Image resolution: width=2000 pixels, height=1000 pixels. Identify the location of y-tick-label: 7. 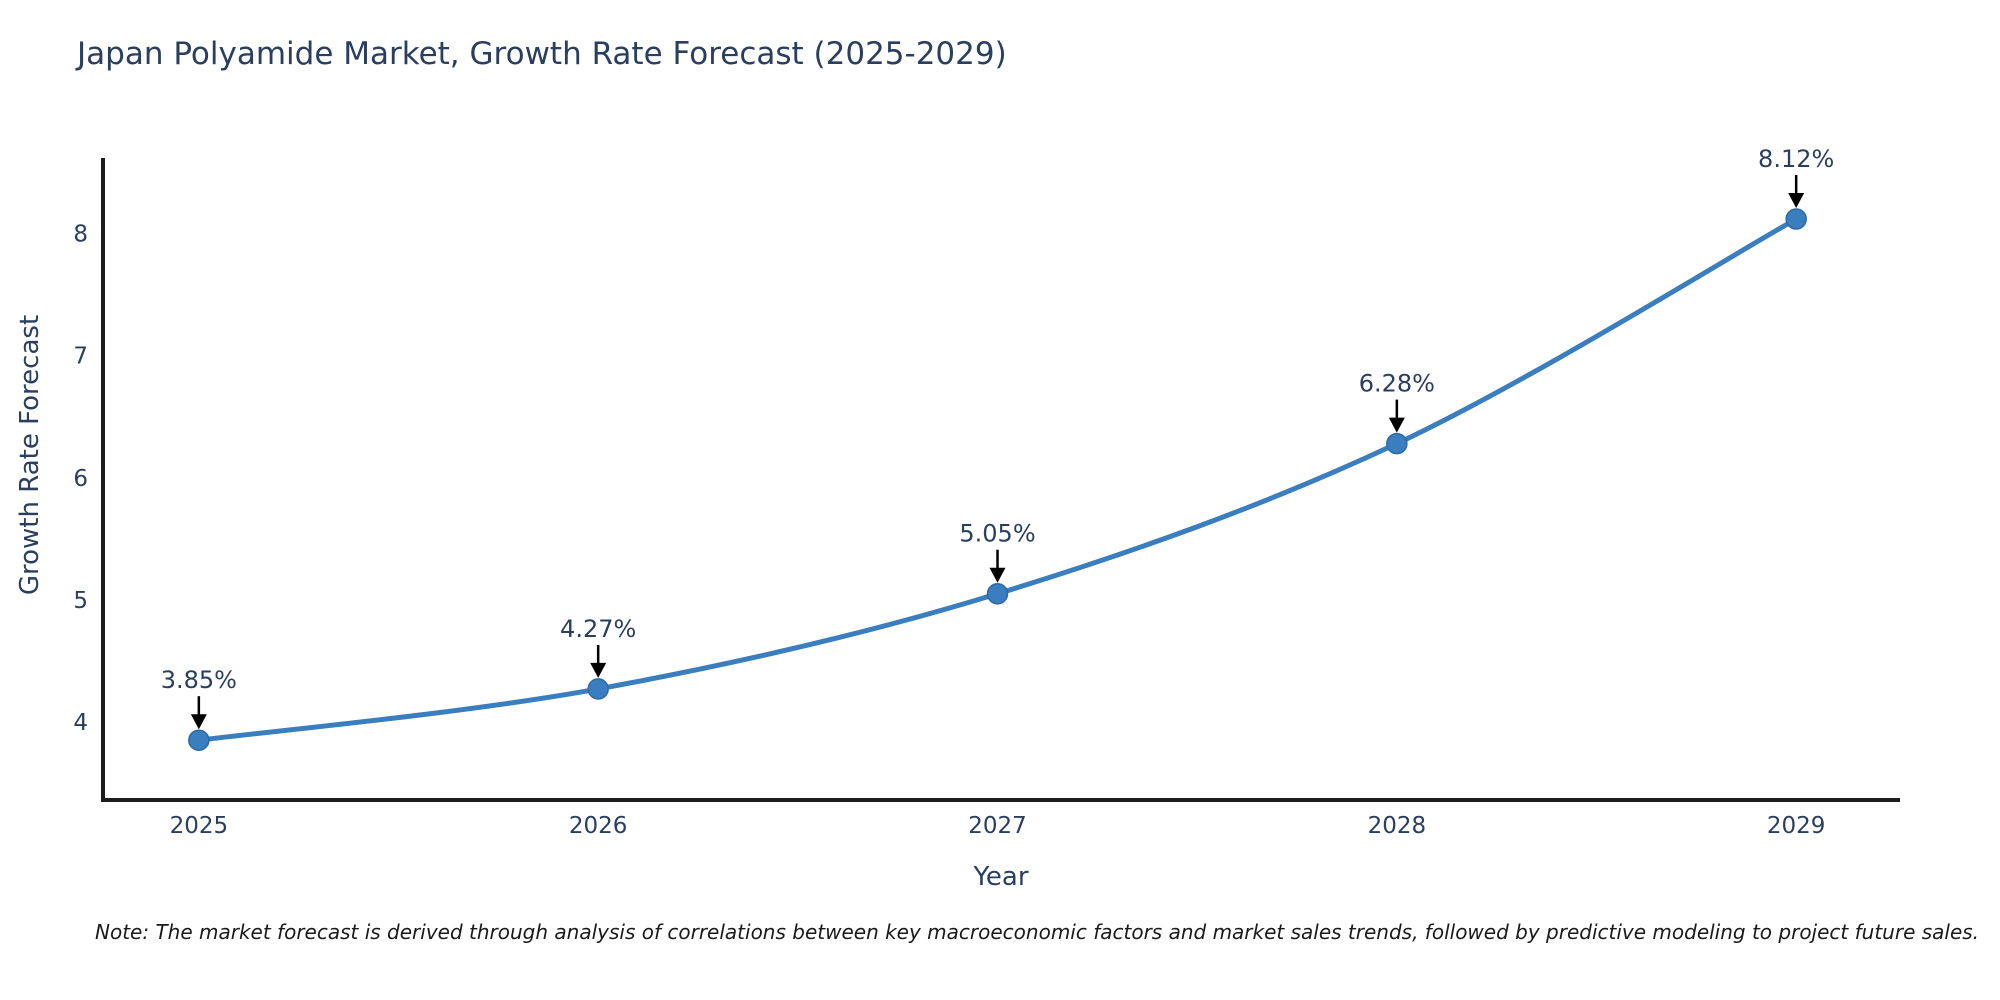
(80, 357).